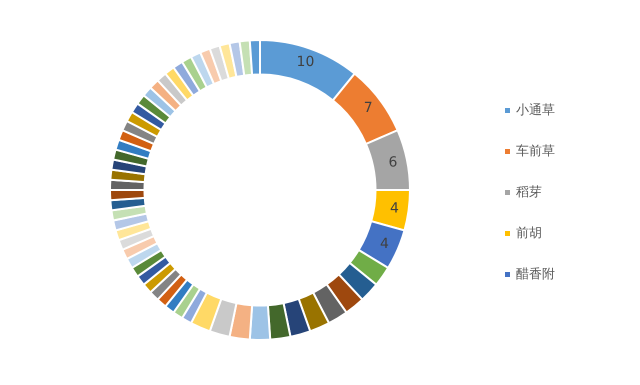  I want to click on data-label: 10, so click(305, 62).